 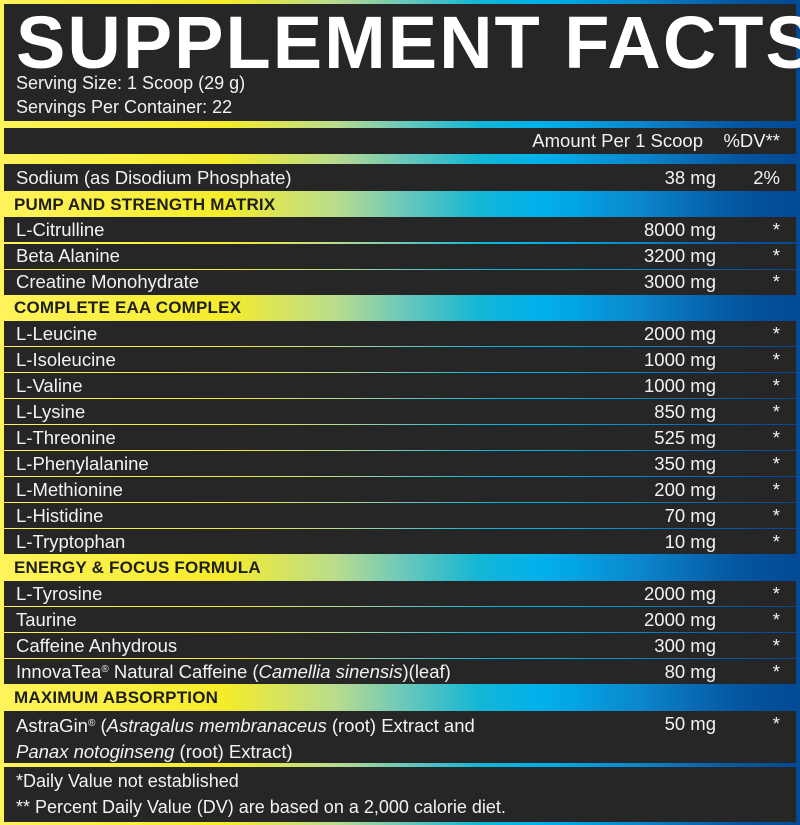 What do you see at coordinates (66, 359) in the screenshot?
I see `ingredient-name: L-Isoleucine` at bounding box center [66, 359].